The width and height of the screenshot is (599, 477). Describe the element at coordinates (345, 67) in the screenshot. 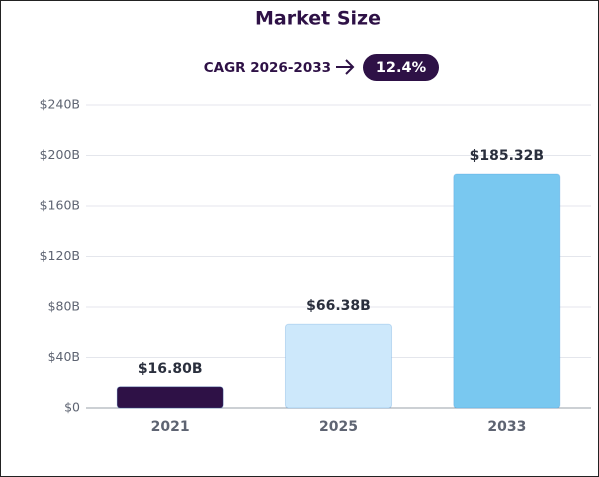

I see `arrow` at that location.